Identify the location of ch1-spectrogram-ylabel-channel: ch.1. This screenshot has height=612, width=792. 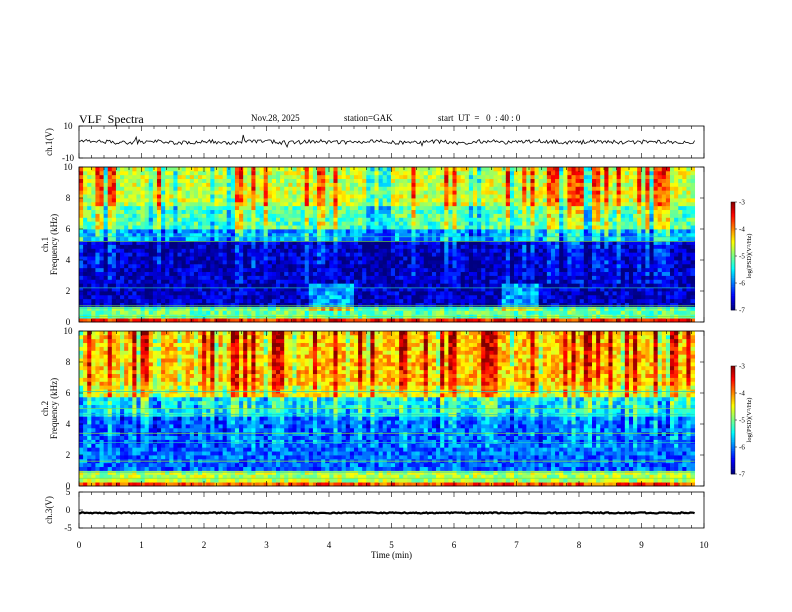
(45, 244).